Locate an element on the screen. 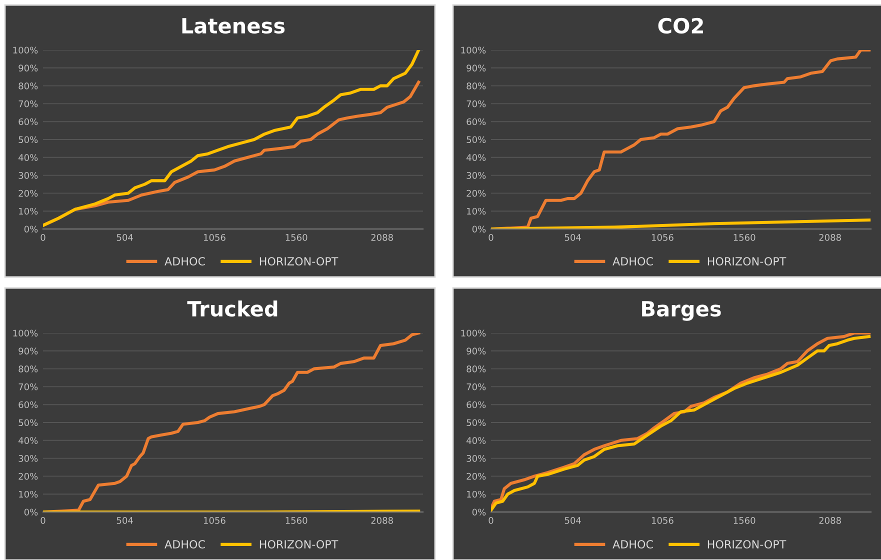  chart-title: Lateness is located at coordinates (233, 26).